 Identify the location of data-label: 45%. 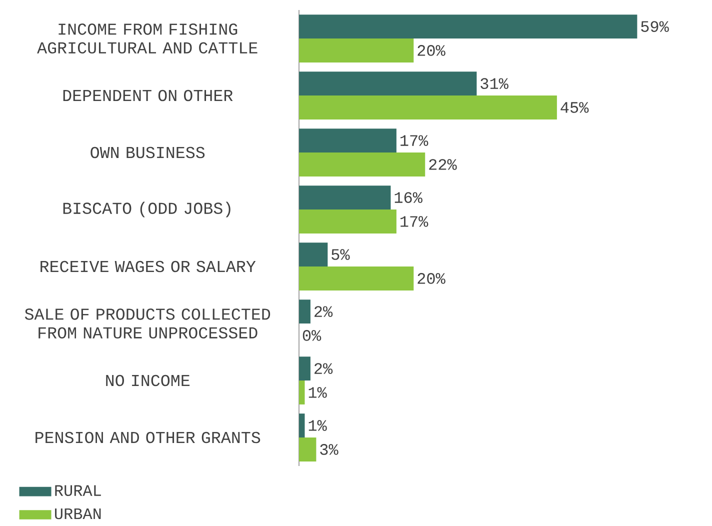
(574, 107).